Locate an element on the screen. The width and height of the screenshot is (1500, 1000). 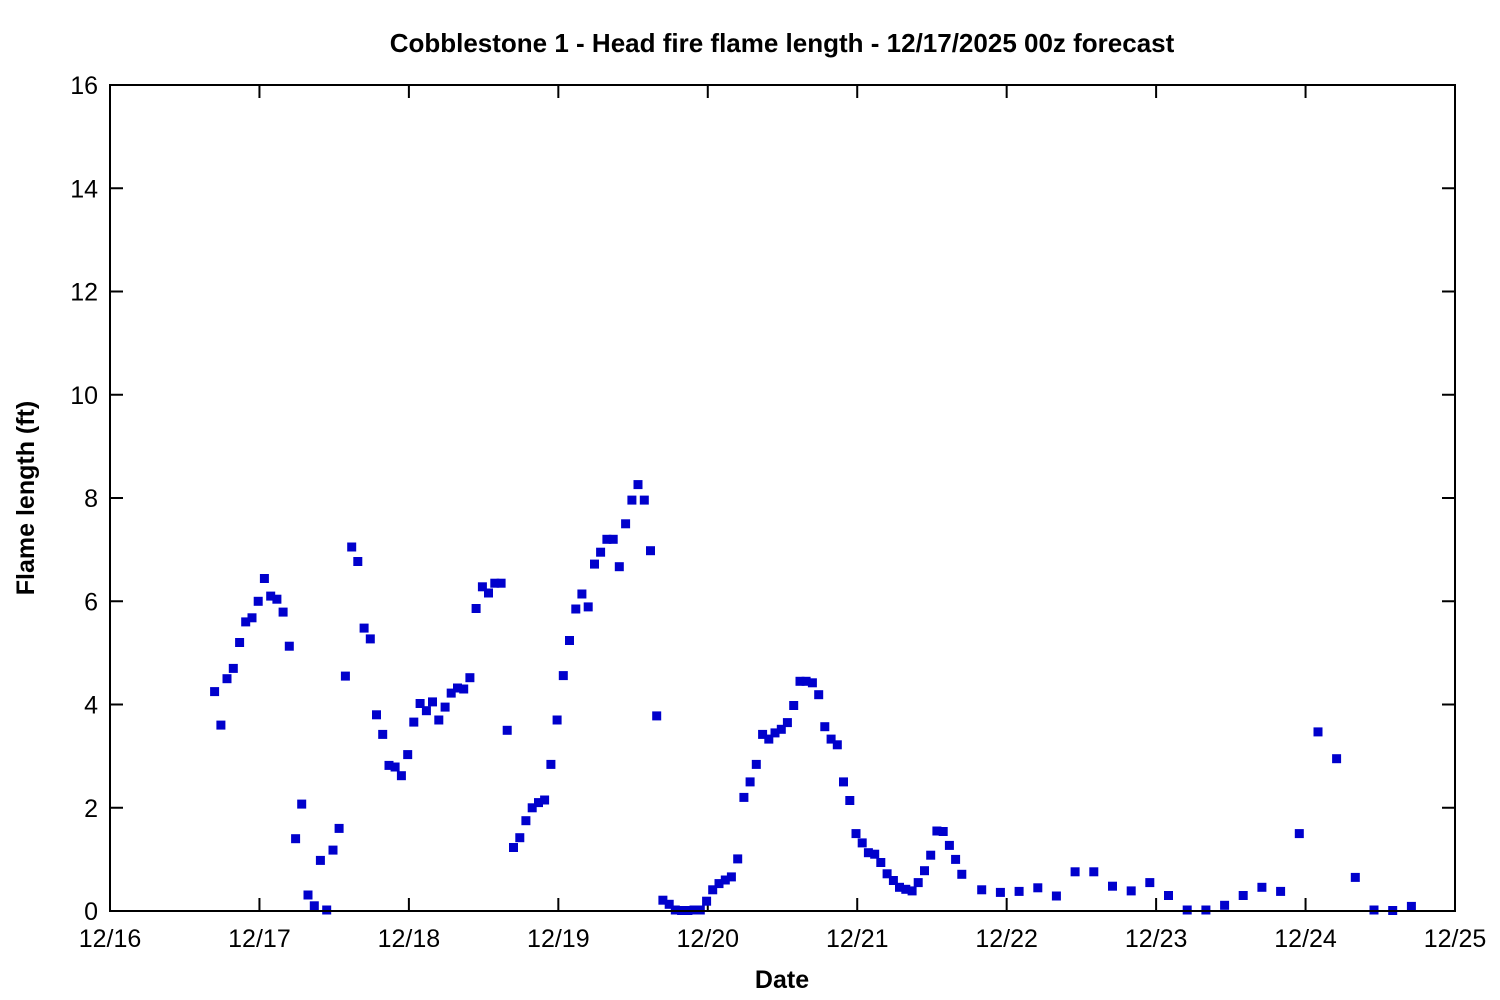
y-tick-label: 0 is located at coordinates (91, 912).